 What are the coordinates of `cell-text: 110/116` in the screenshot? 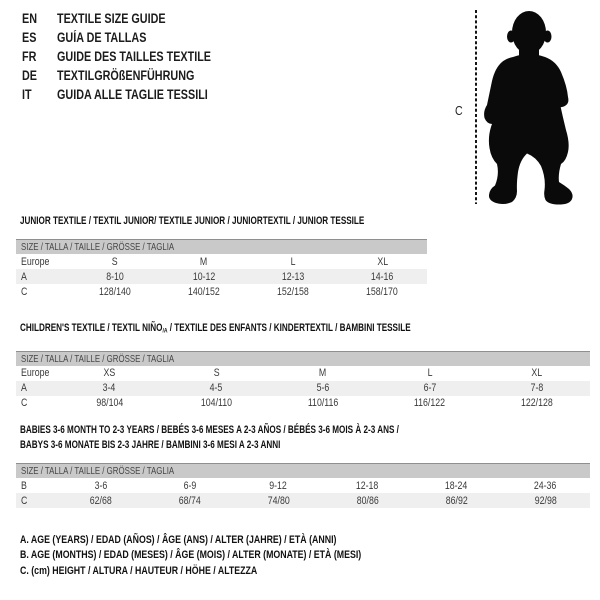 It's located at (323, 403).